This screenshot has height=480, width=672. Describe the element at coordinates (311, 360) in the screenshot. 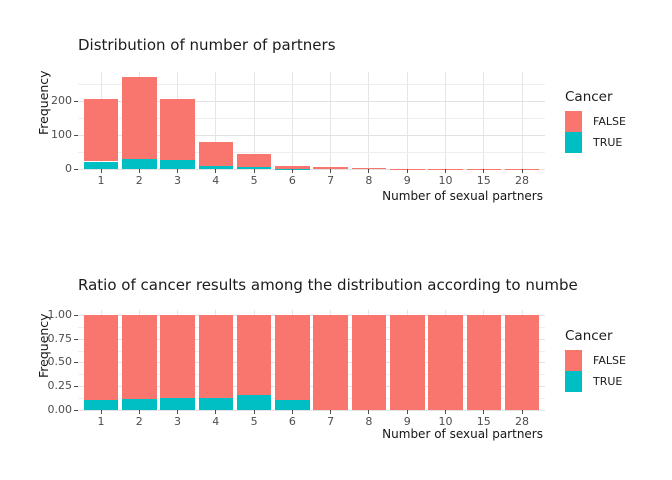

I see `plot-panel` at that location.